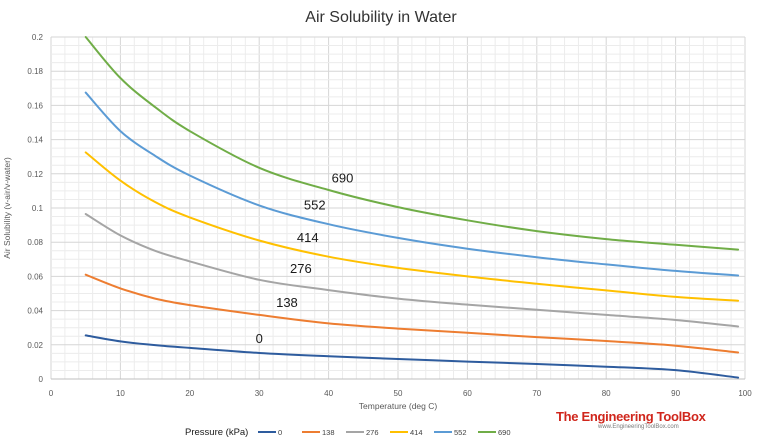 The height and width of the screenshot is (447, 763). I want to click on series-label-138: 138, so click(287, 302).